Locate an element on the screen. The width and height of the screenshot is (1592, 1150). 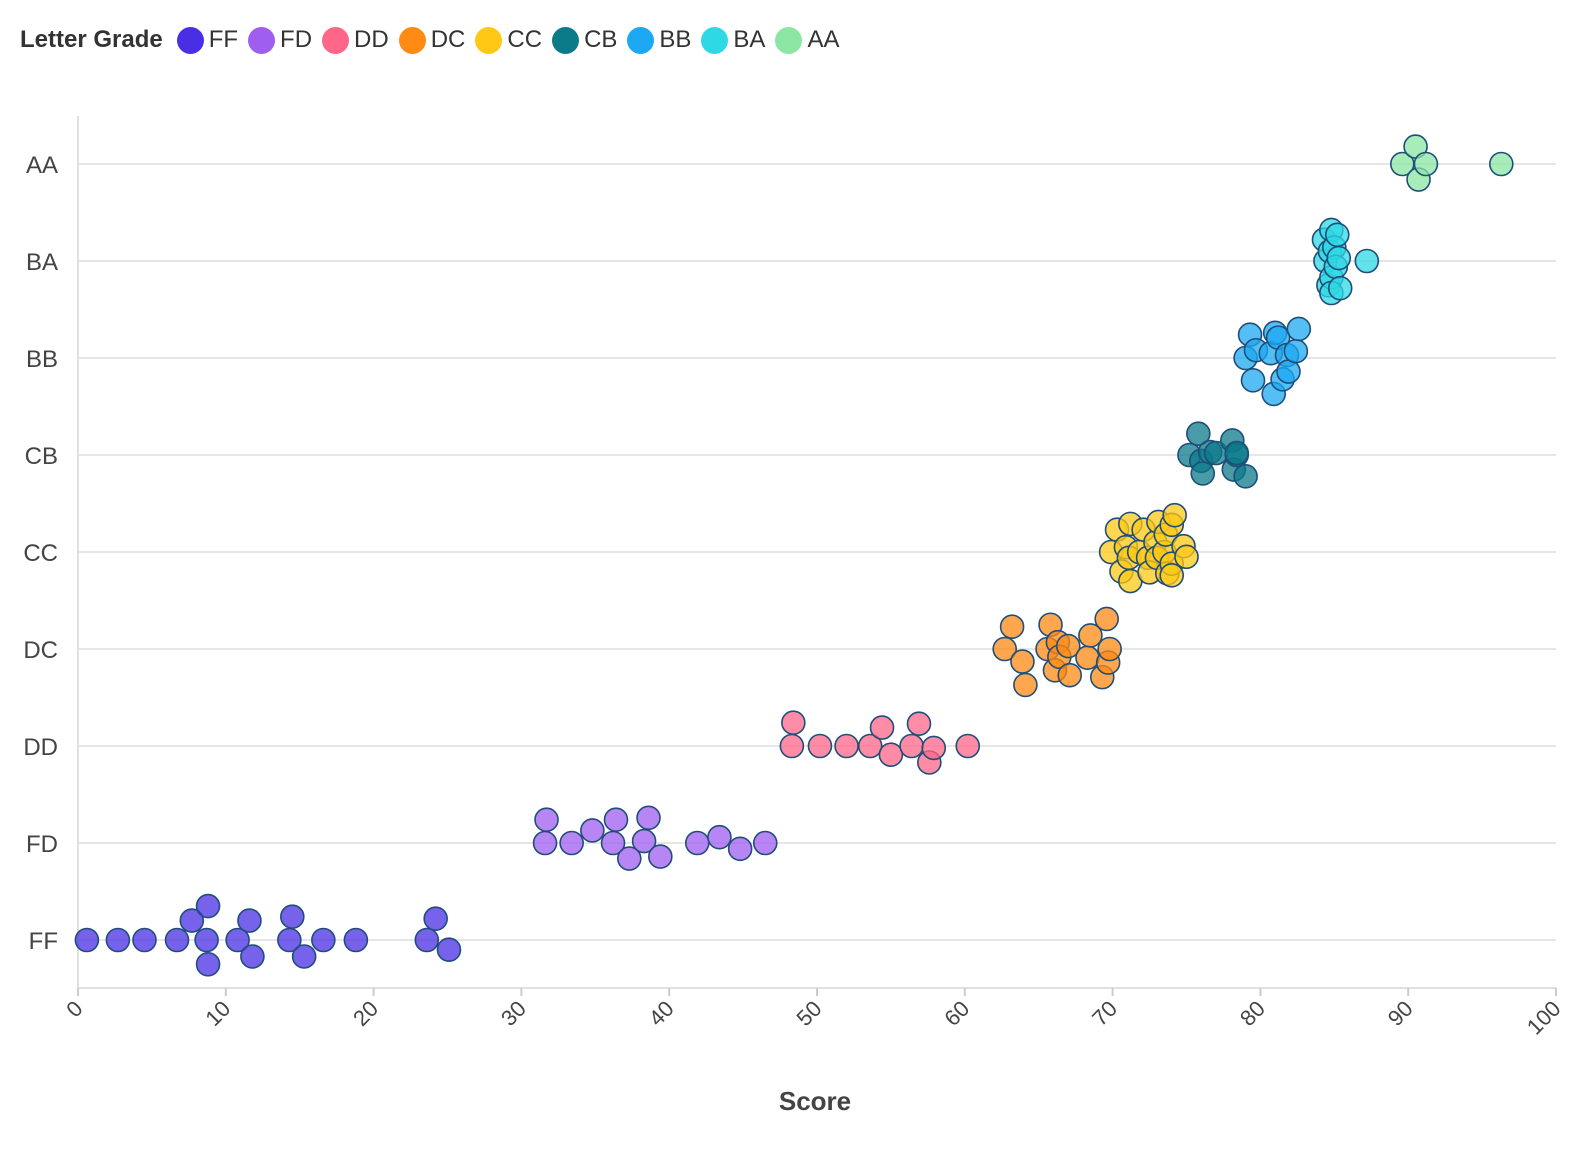
x-tick-label: 80 is located at coordinates (1252, 1013).